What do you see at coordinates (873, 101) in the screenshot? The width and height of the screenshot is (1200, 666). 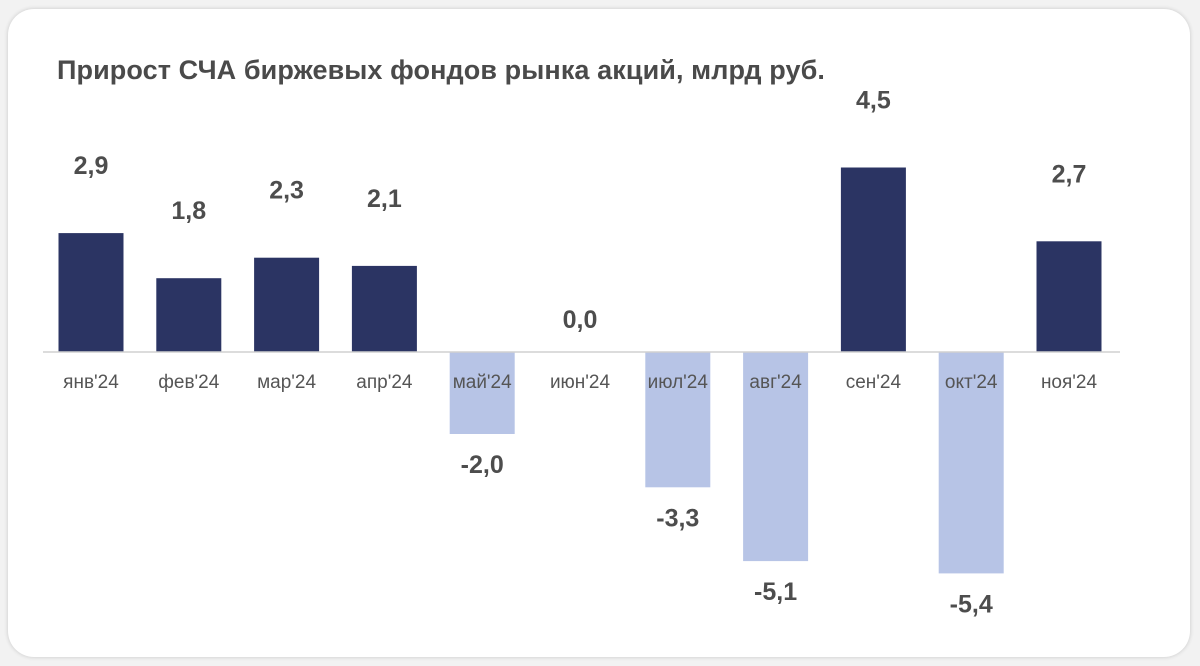 I see `value-label-8: 4,5` at bounding box center [873, 101].